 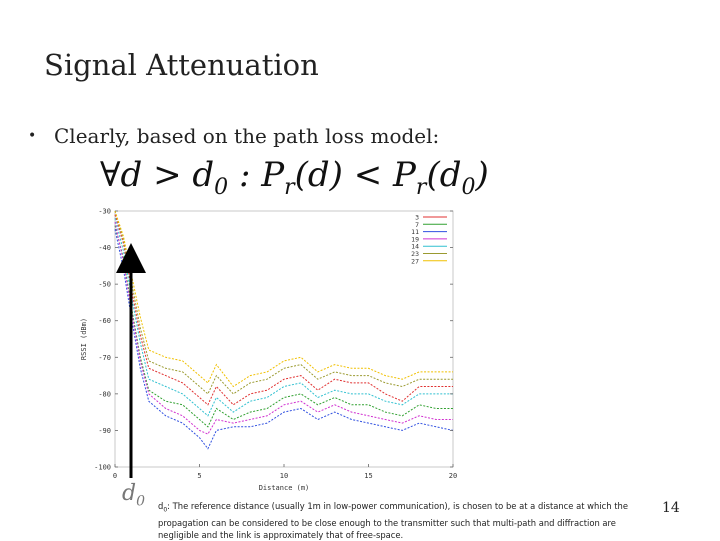 I want to click on legend-label-27: 27, so click(x=415, y=261).